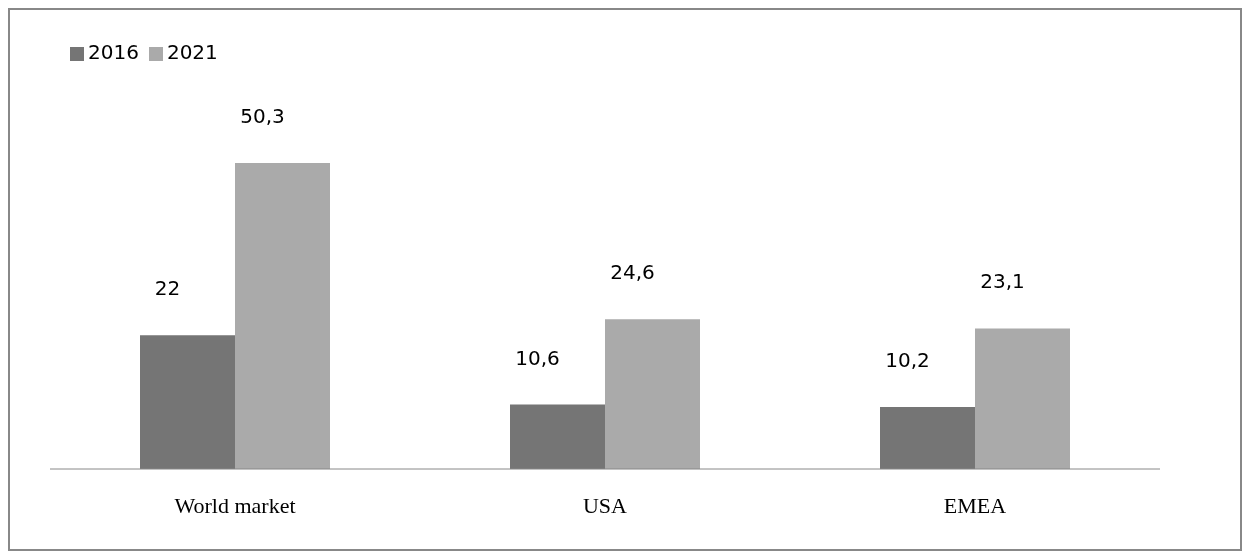  I want to click on x-tick-label: USA, so click(605, 505).